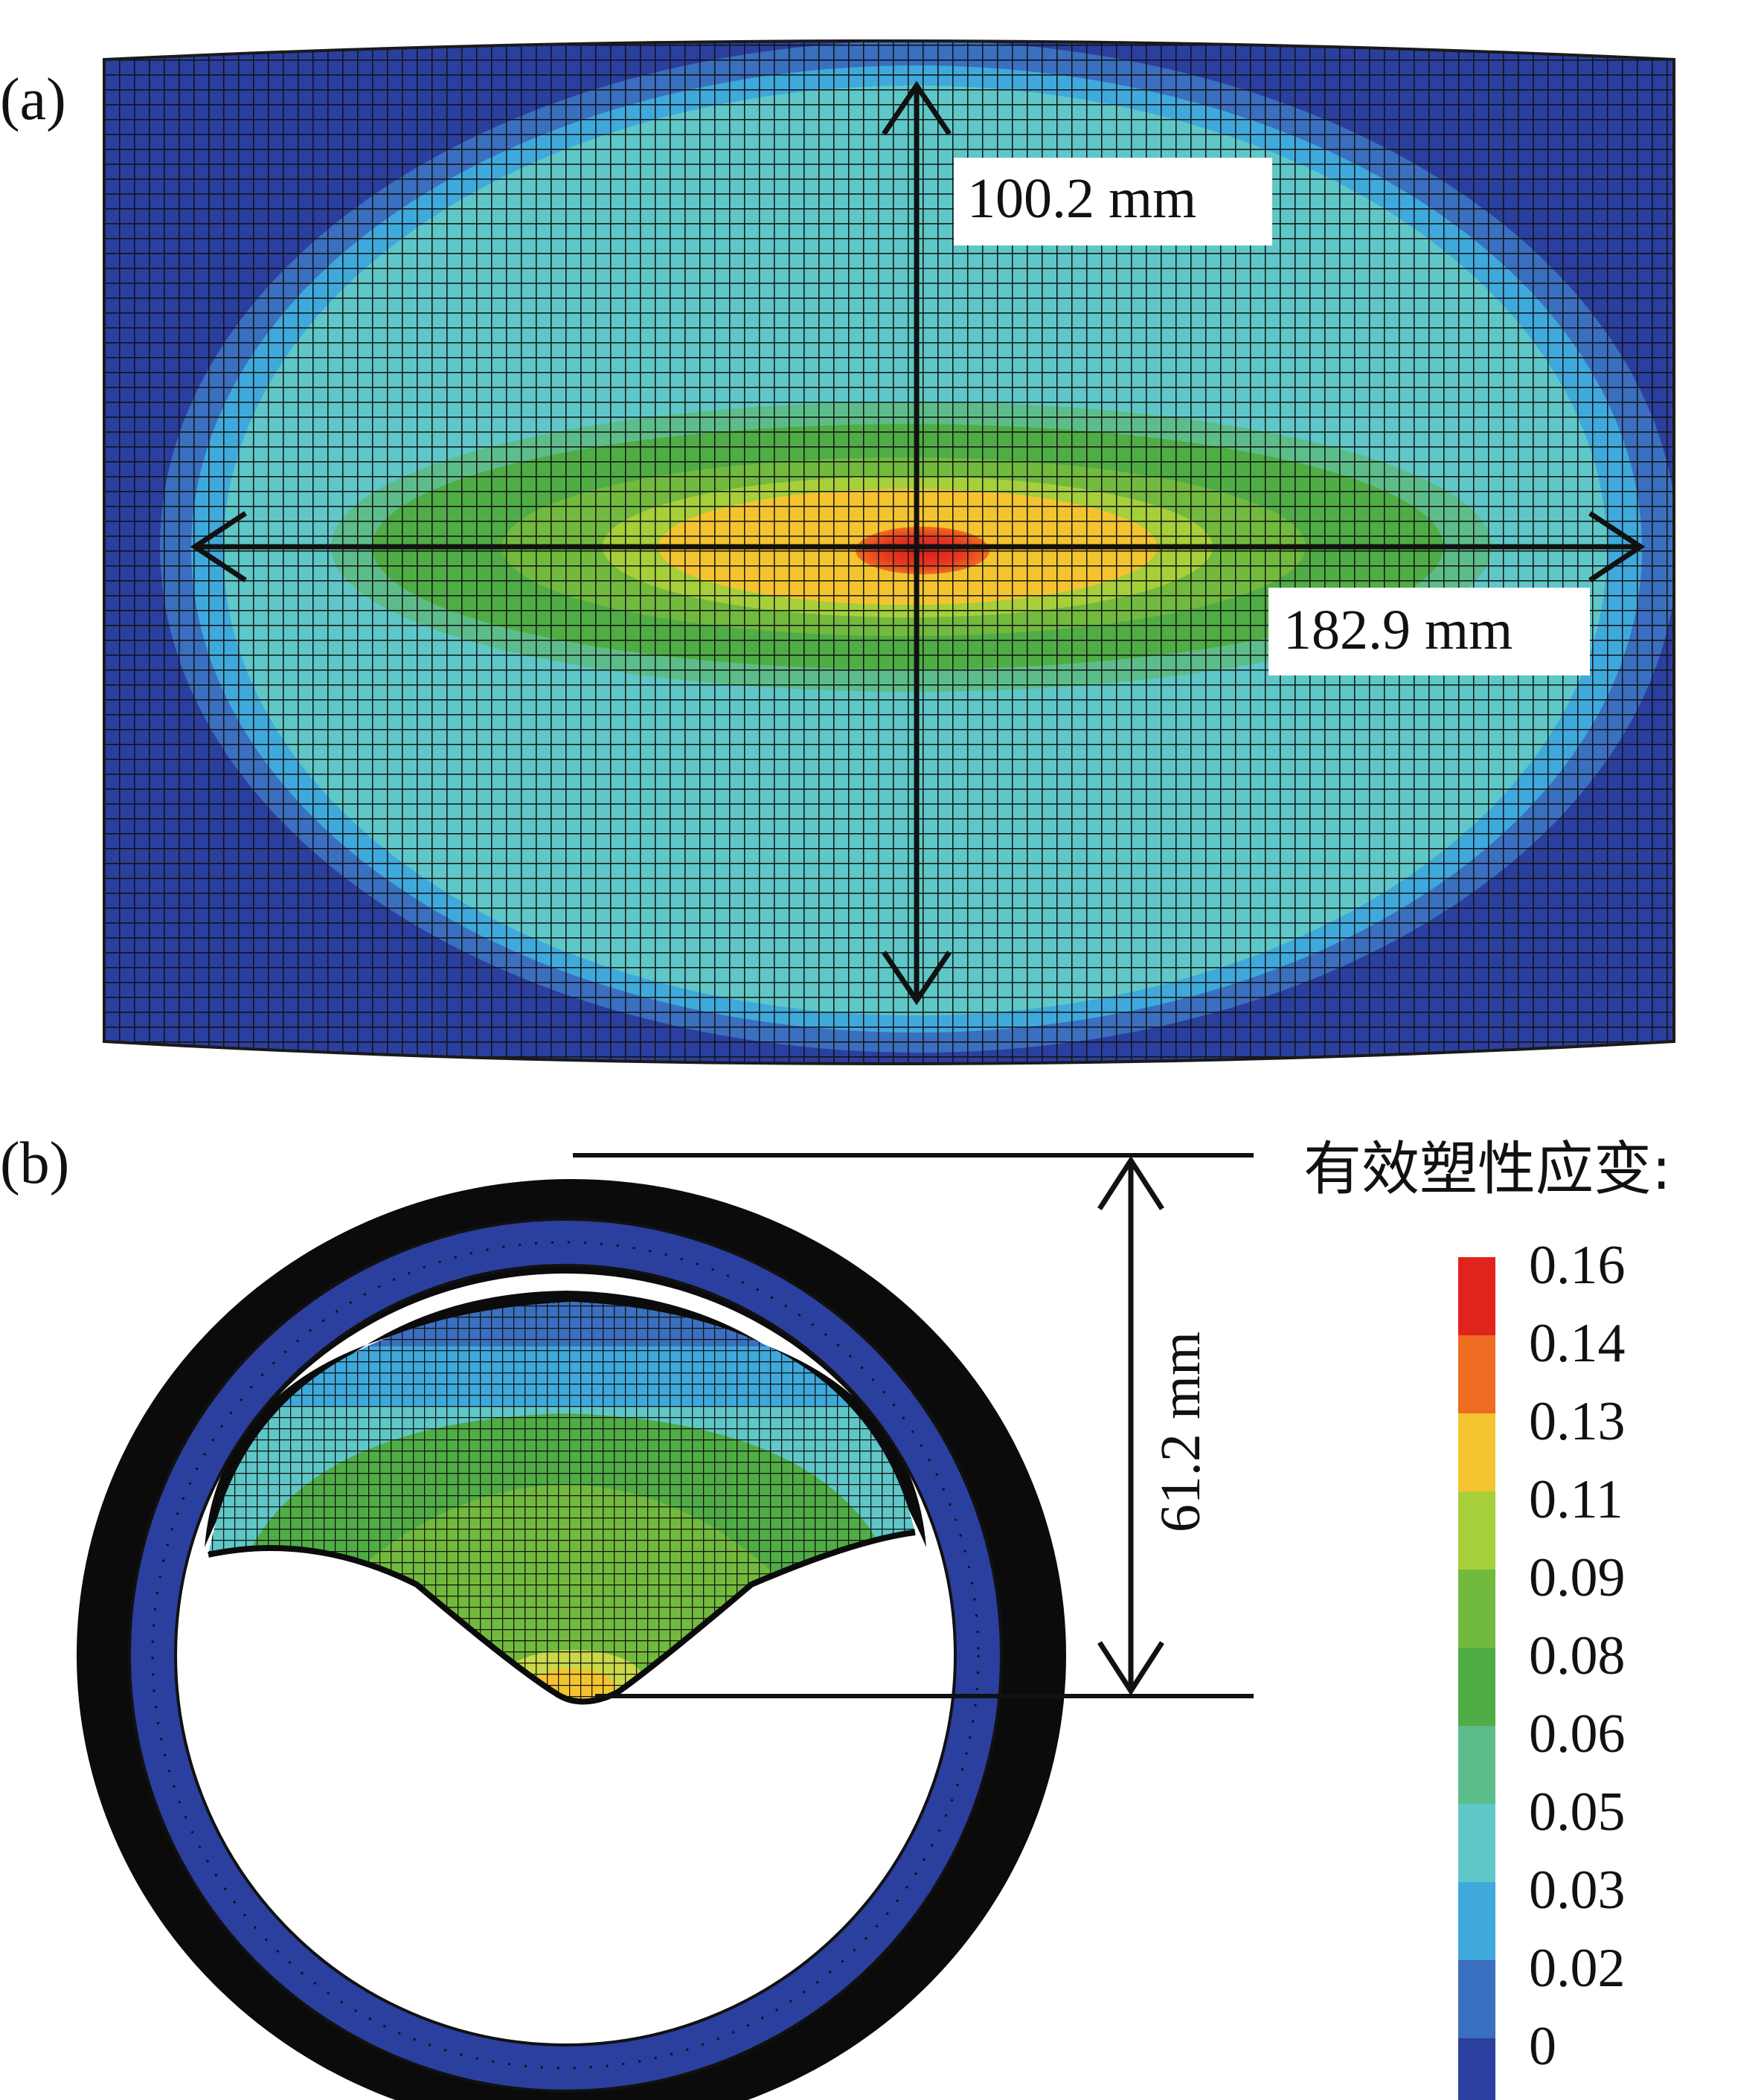 The height and width of the screenshot is (2100, 1761). Describe the element at coordinates (1542, 2046) in the screenshot. I see `legend-value: 0` at that location.